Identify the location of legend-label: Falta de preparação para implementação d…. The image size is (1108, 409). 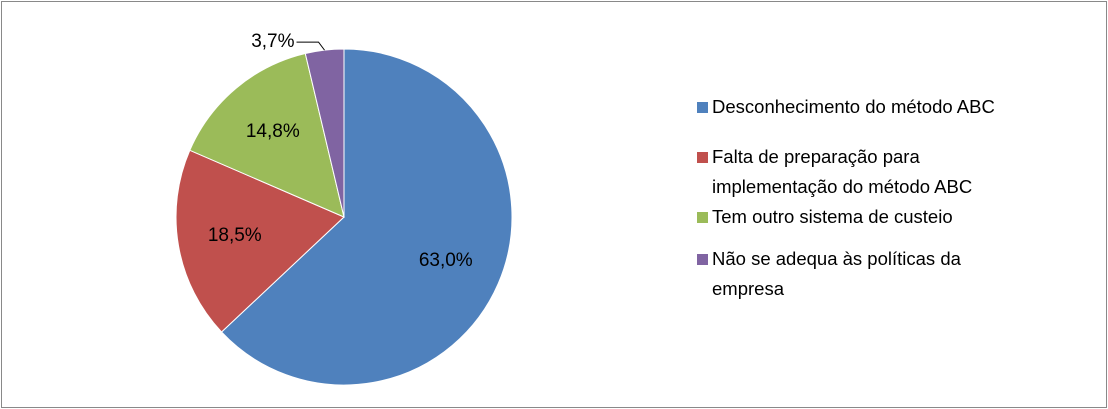
(842, 171).